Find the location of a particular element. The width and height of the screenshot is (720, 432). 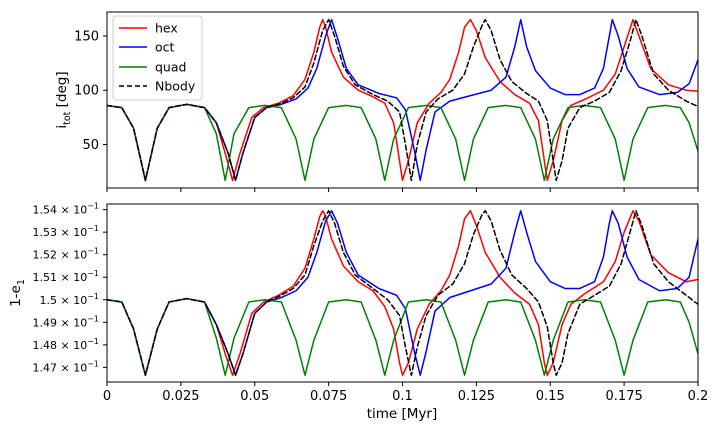

top-ylabel-main: i is located at coordinates (62, 127).